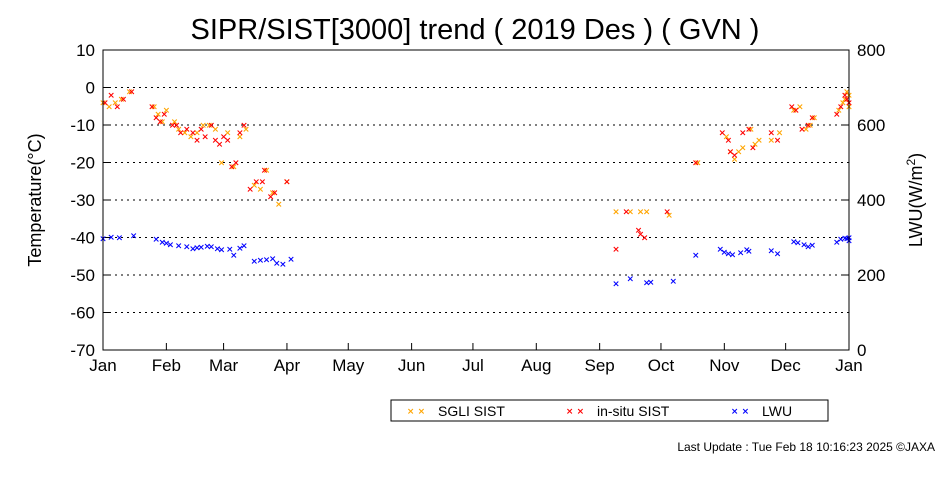 The image size is (950, 480). I want to click on legend-label-in-situ-sist: in-situ SIST, so click(633, 411).